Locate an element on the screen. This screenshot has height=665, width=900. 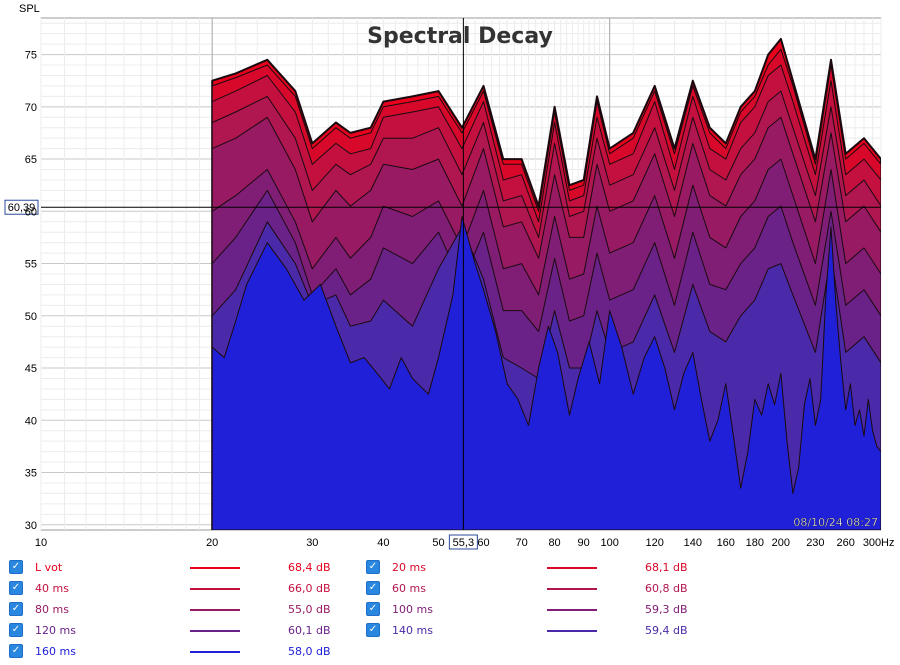
y-tick-label: 30 is located at coordinates (31, 526).